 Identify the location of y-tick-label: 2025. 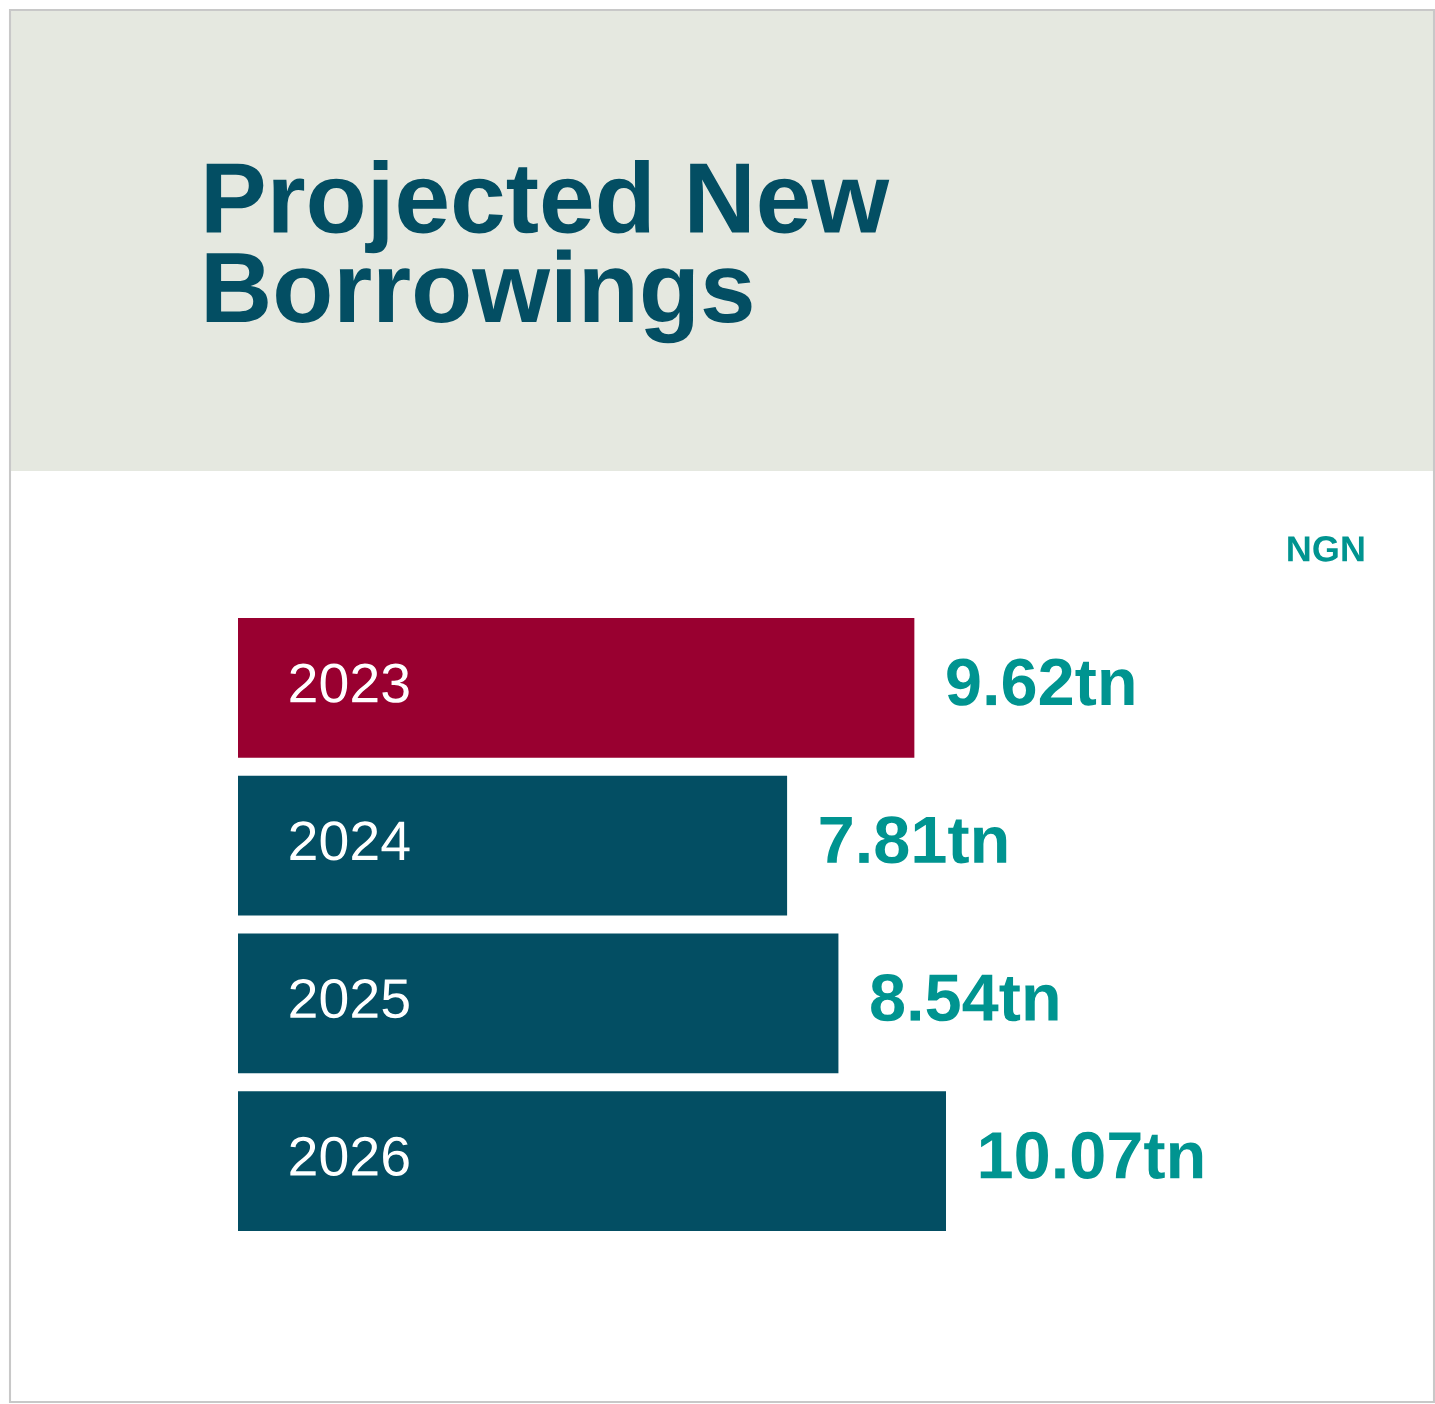
(349, 998).